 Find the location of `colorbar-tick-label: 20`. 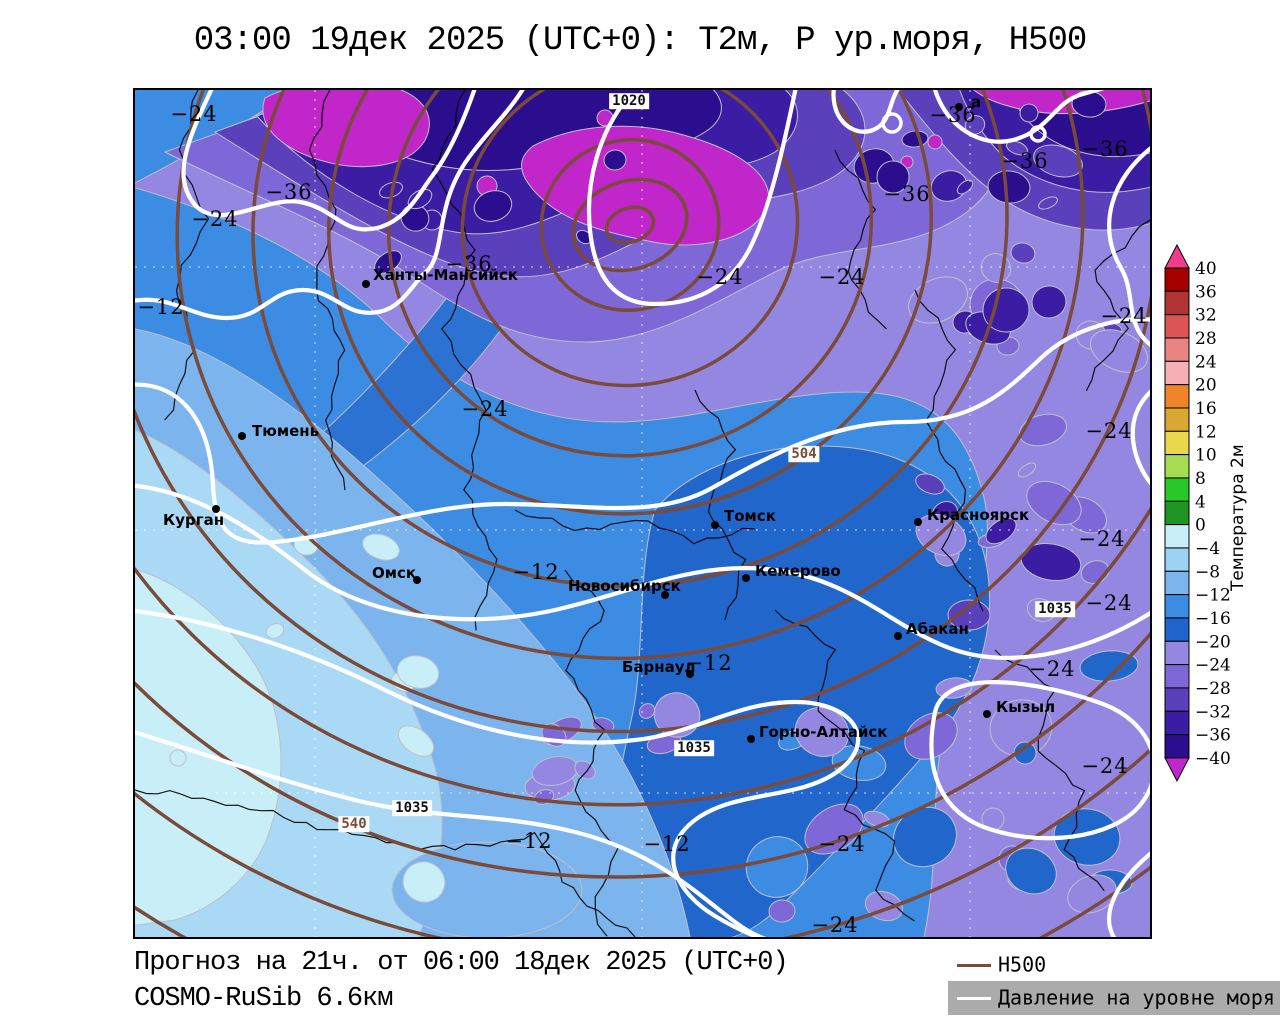

colorbar-tick-label: 20 is located at coordinates (1206, 386).